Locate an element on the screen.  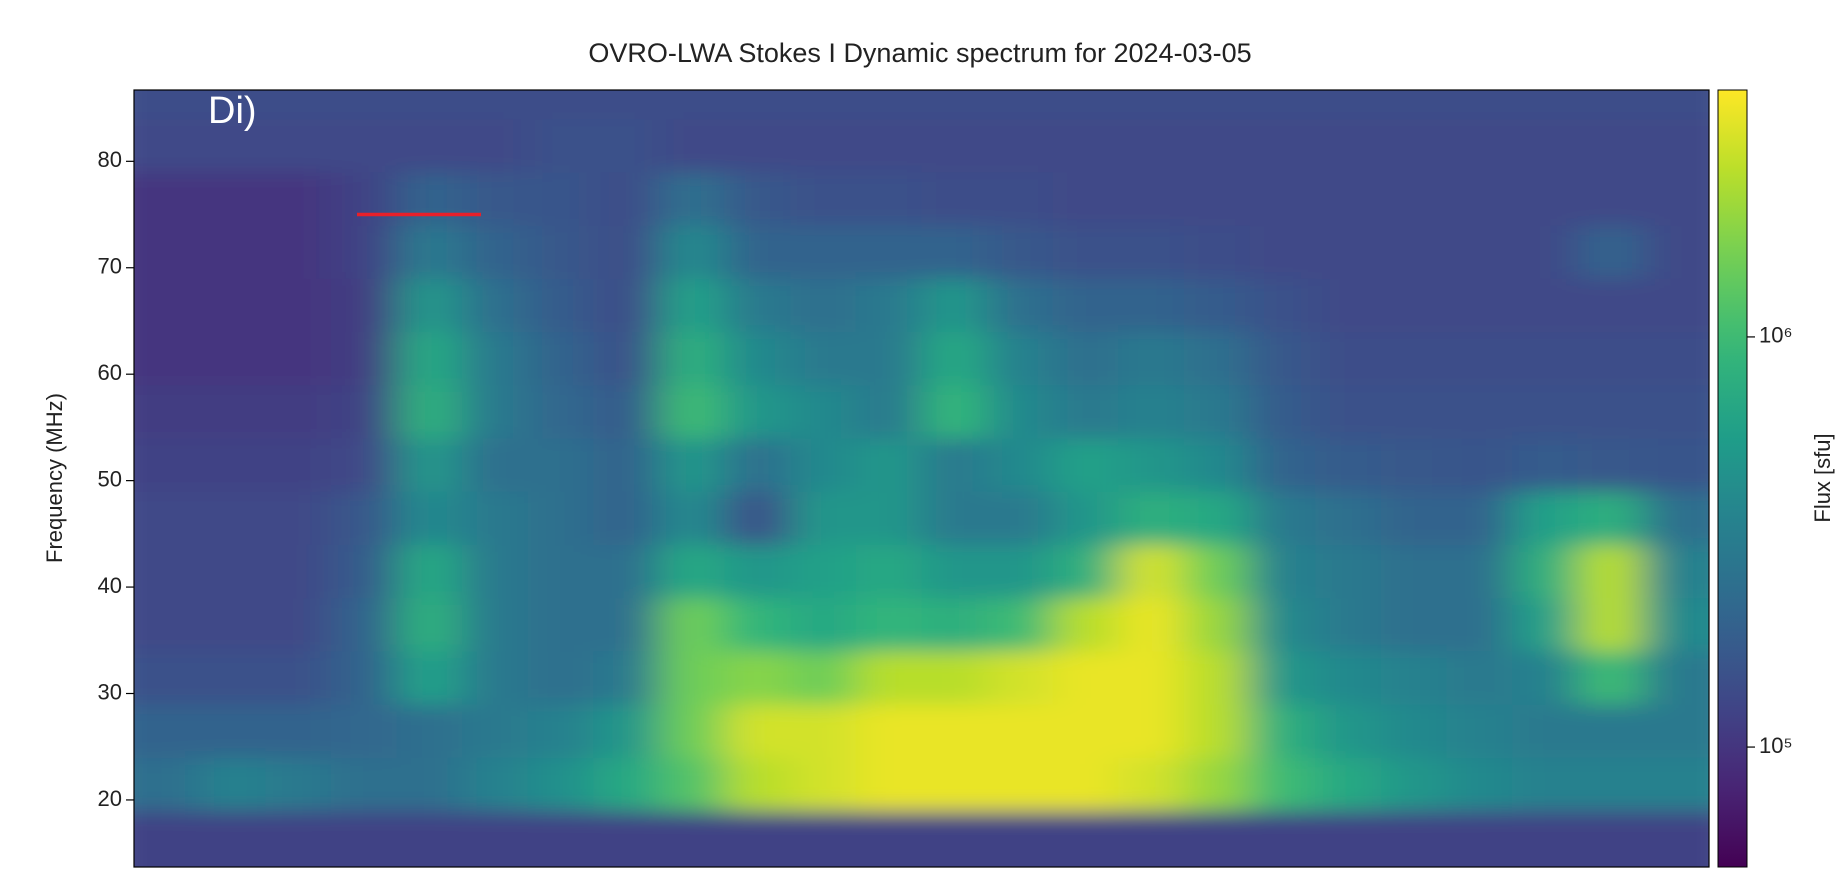
y-axis-label: Frequency (MHz) is located at coordinates (54, 478).